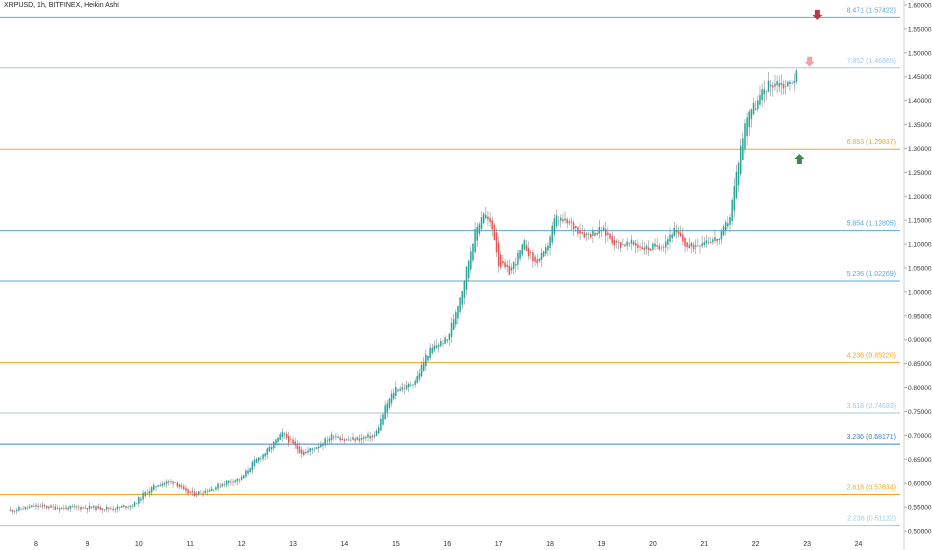  I want to click on price-tick-label: 0.60000, so click(920, 484).